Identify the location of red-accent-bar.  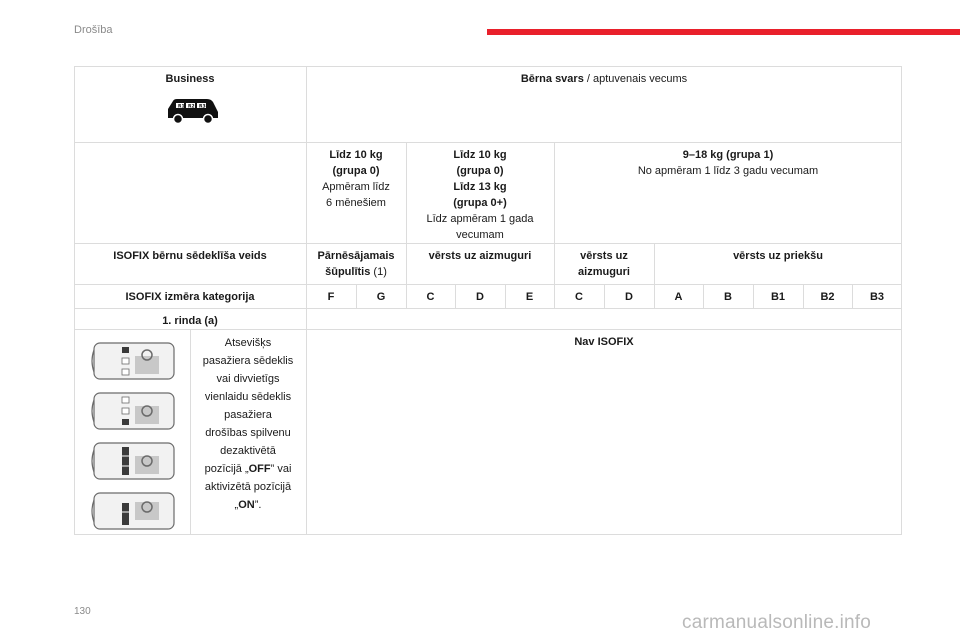
(723, 32).